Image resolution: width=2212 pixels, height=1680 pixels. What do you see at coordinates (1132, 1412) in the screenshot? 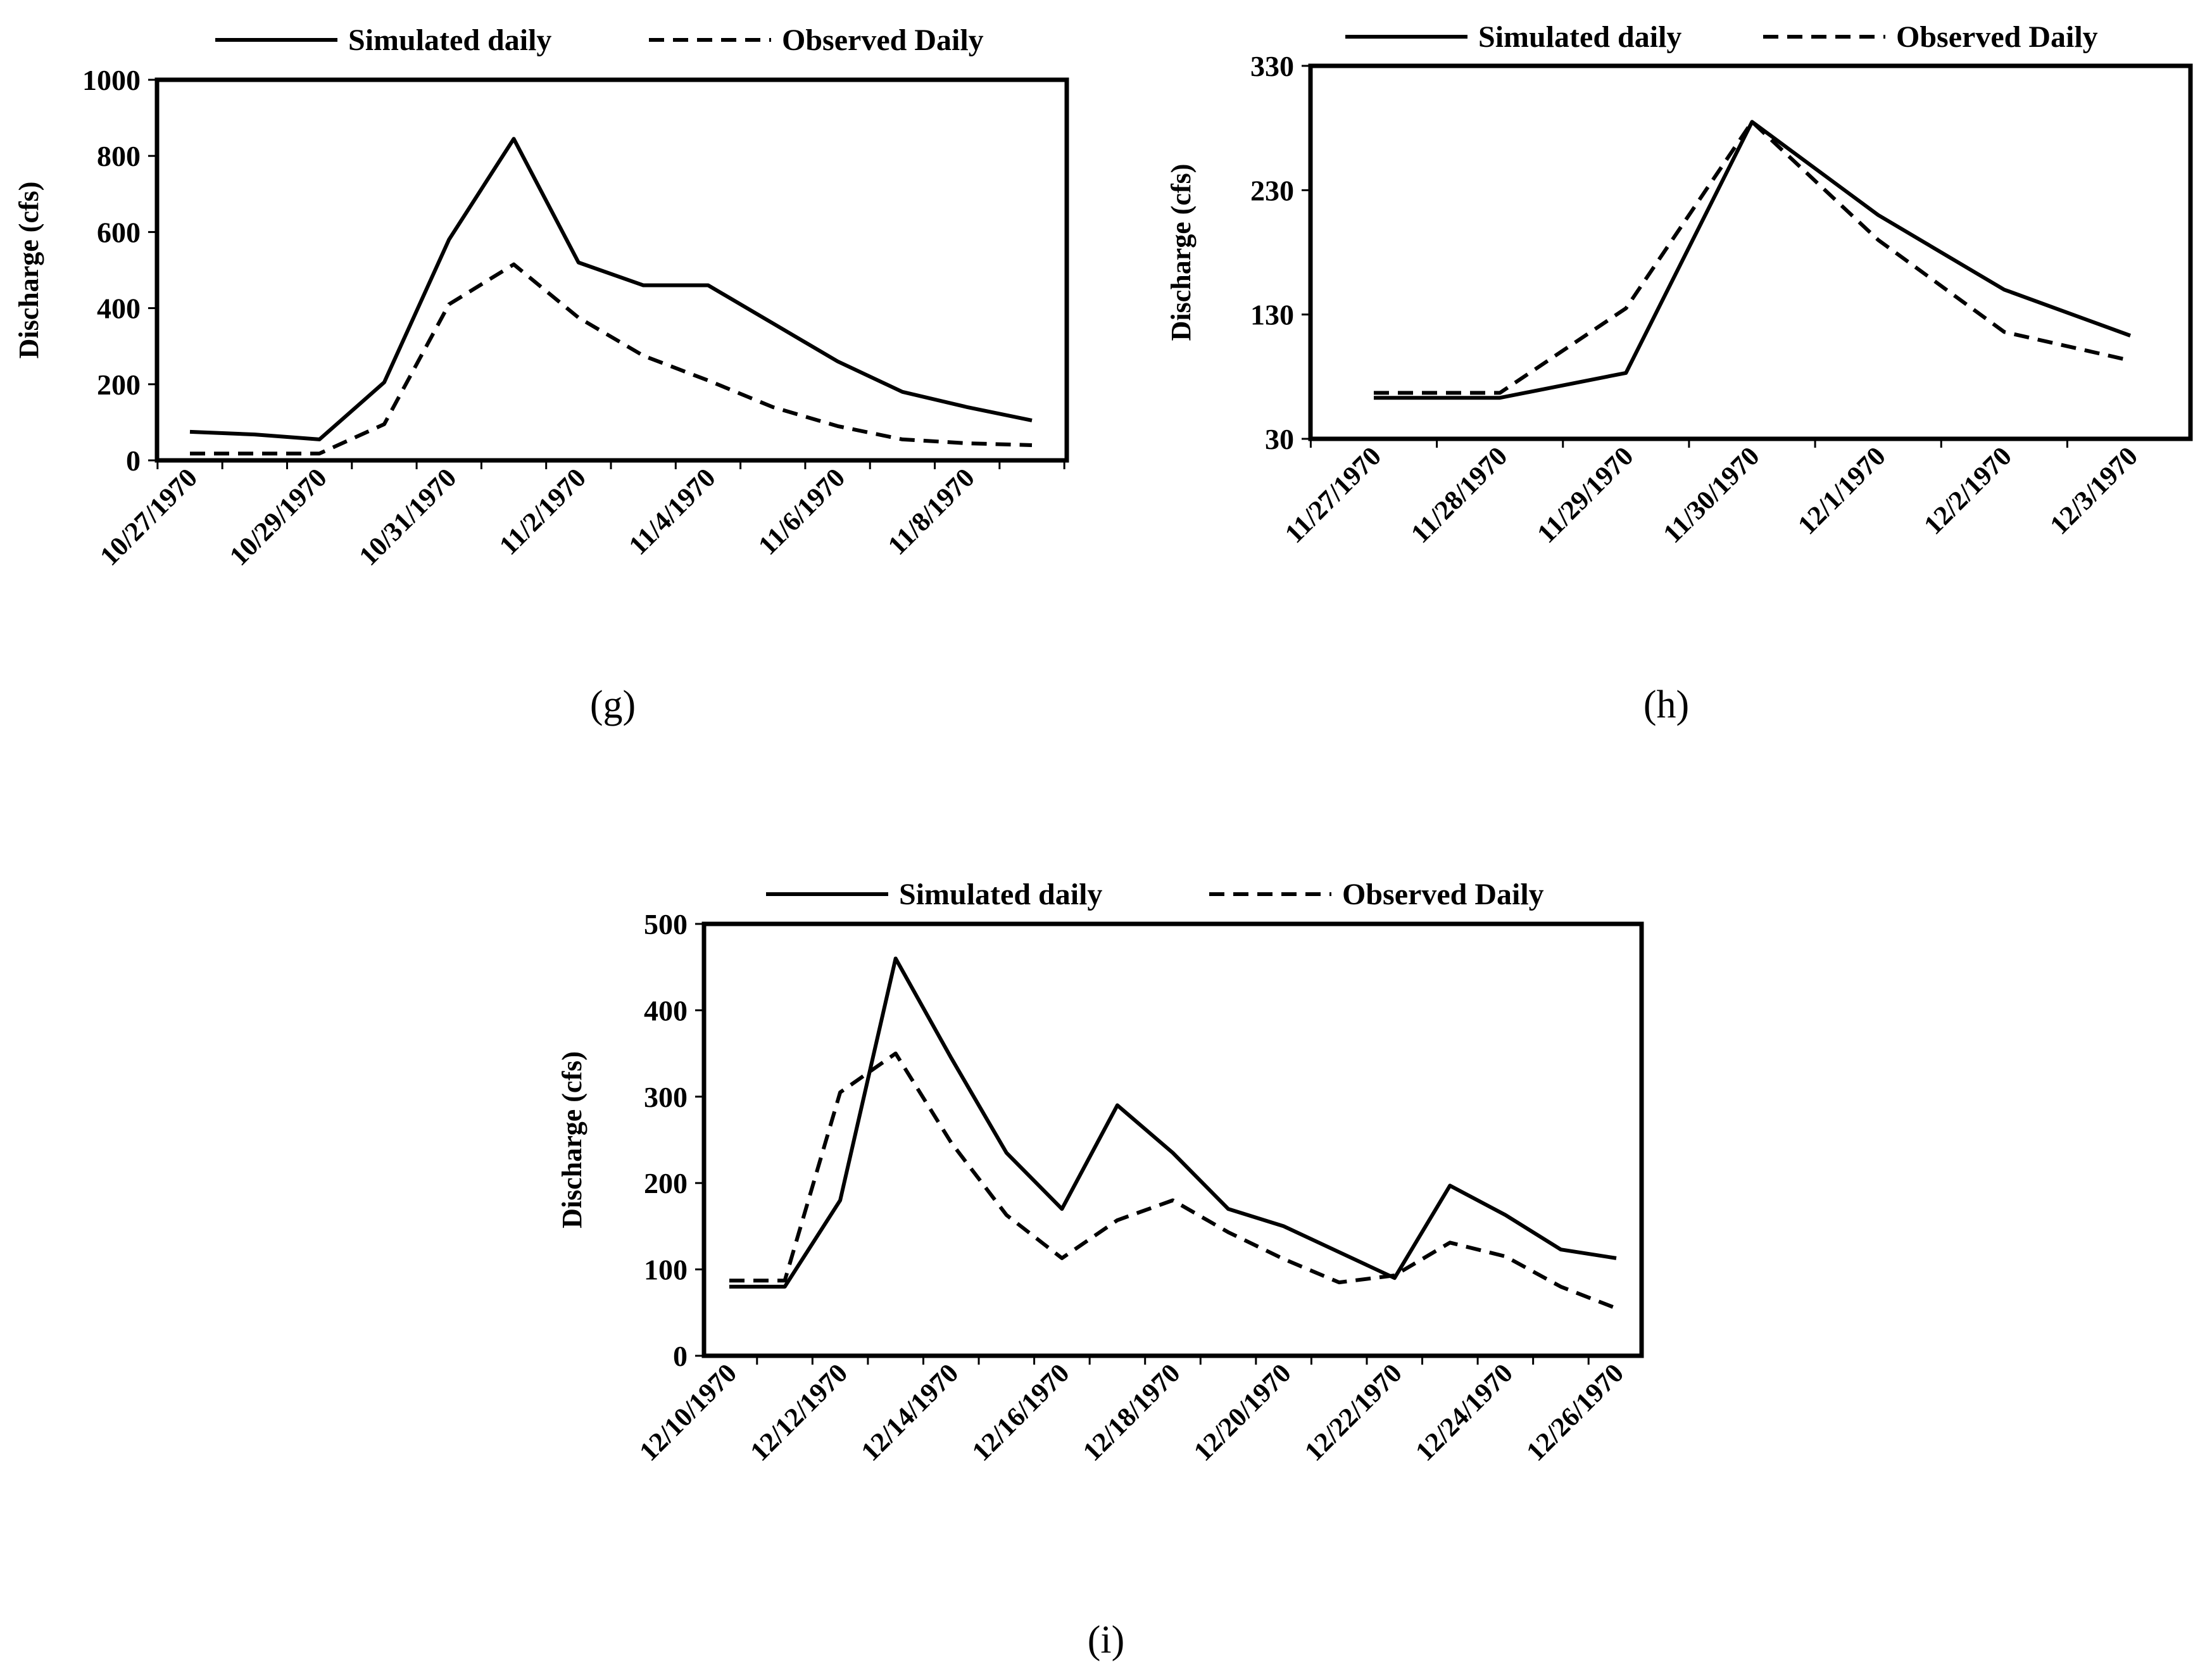
I see `x-tick-label: 12/18/1970` at bounding box center [1132, 1412].